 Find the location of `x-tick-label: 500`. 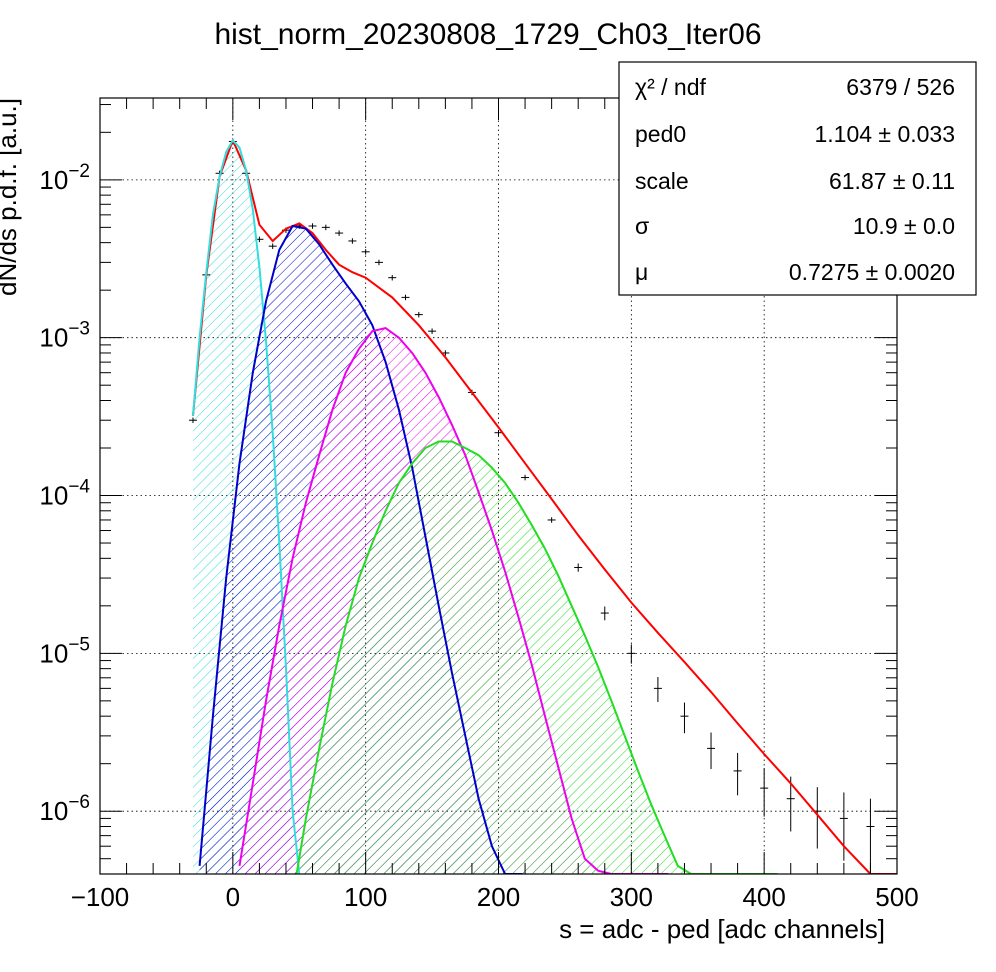

x-tick-label: 500 is located at coordinates (896, 897).